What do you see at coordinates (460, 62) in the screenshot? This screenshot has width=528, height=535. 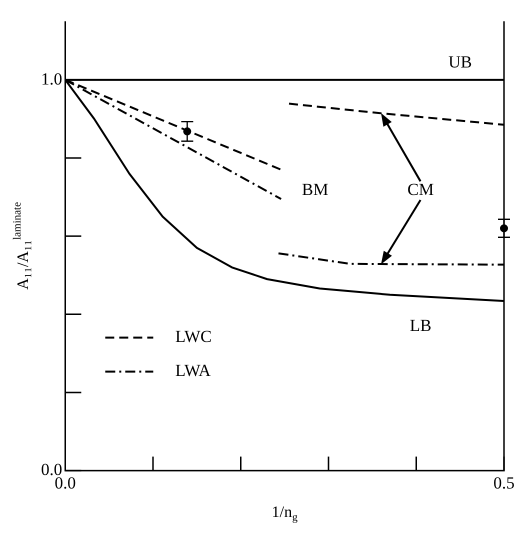 I see `series-label: UB` at bounding box center [460, 62].